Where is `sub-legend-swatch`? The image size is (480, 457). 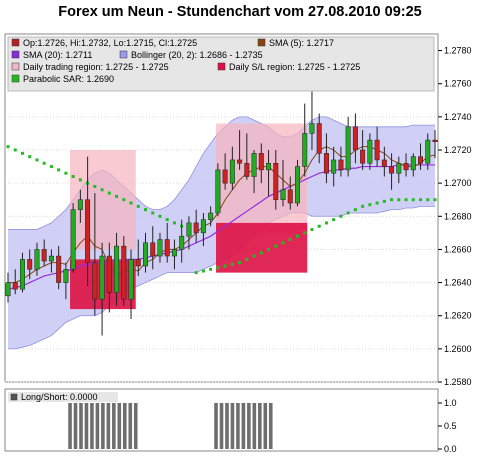 sub-legend-swatch is located at coordinates (14, 397).